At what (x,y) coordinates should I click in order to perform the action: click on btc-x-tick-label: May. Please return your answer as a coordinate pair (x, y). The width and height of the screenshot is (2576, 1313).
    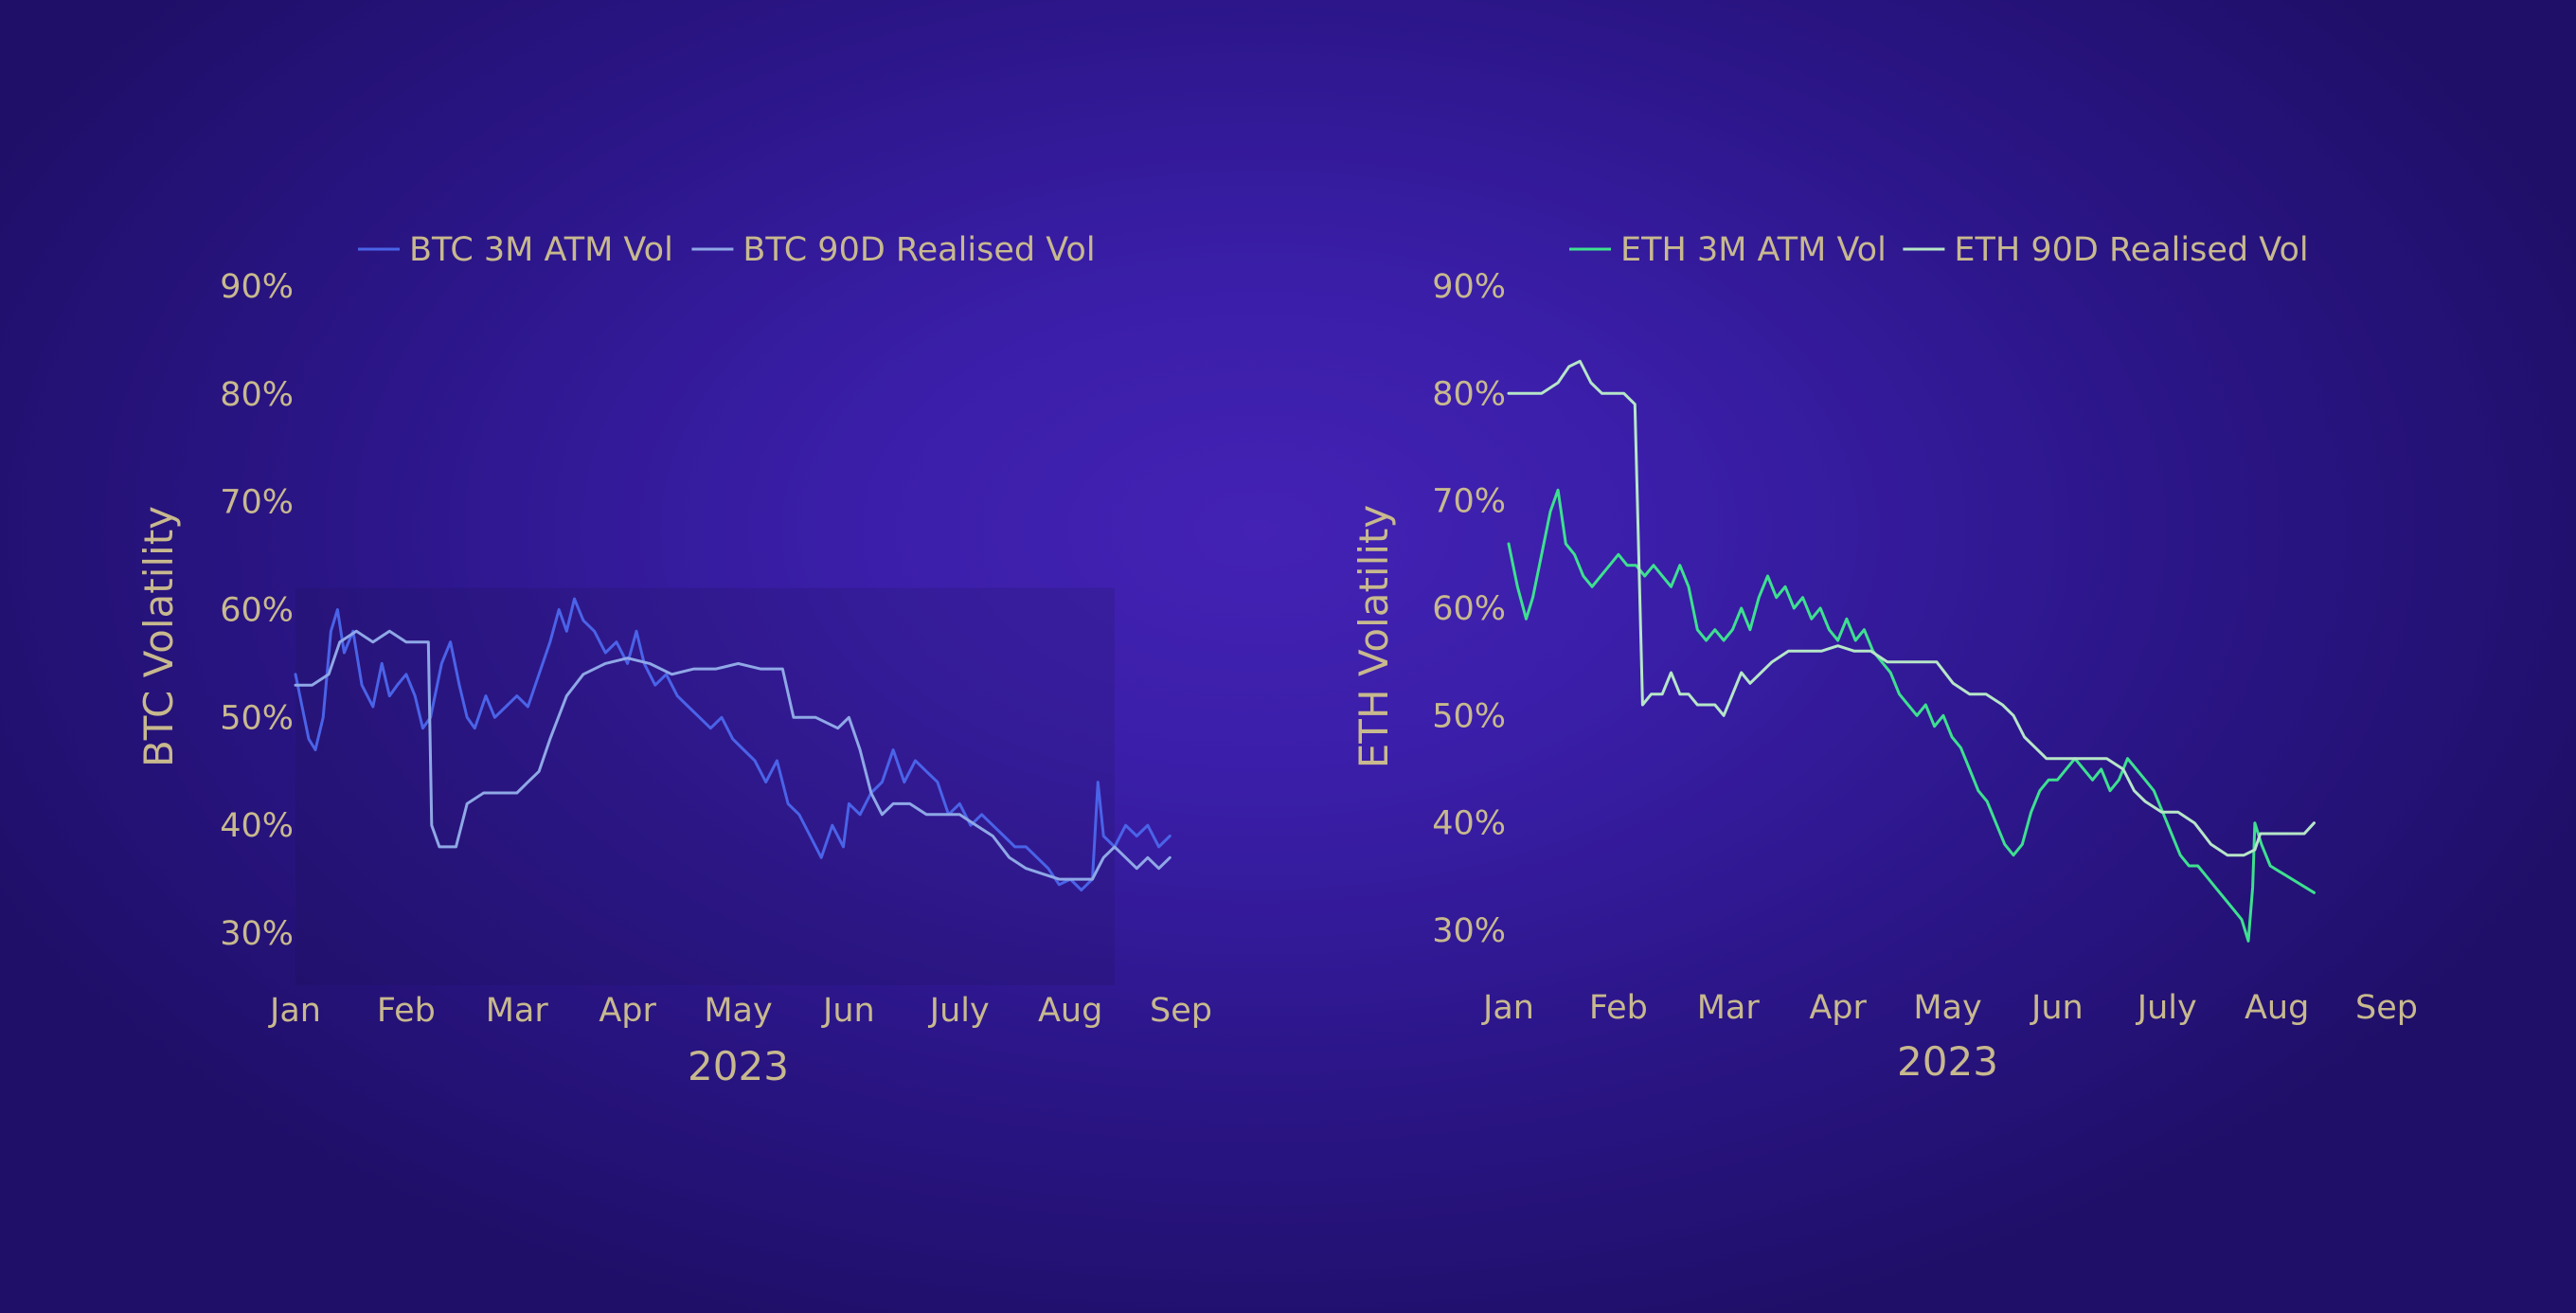
    Looking at the image, I should click on (738, 1011).